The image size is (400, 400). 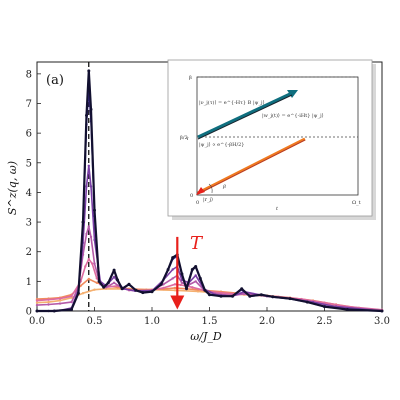 What do you see at coordinates (190, 78) in the screenshot?
I see `inset-ytick-beta: β` at bounding box center [190, 78].